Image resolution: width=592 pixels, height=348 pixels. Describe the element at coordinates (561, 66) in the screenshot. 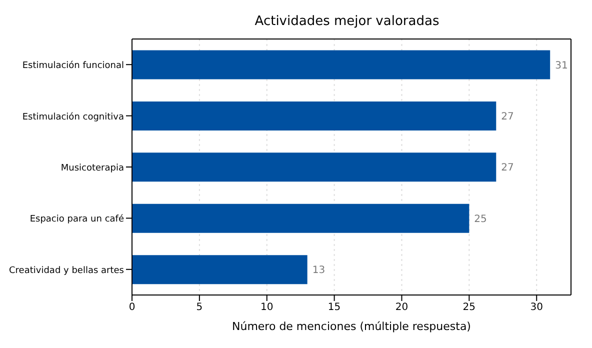

I see `data-label: 31` at that location.